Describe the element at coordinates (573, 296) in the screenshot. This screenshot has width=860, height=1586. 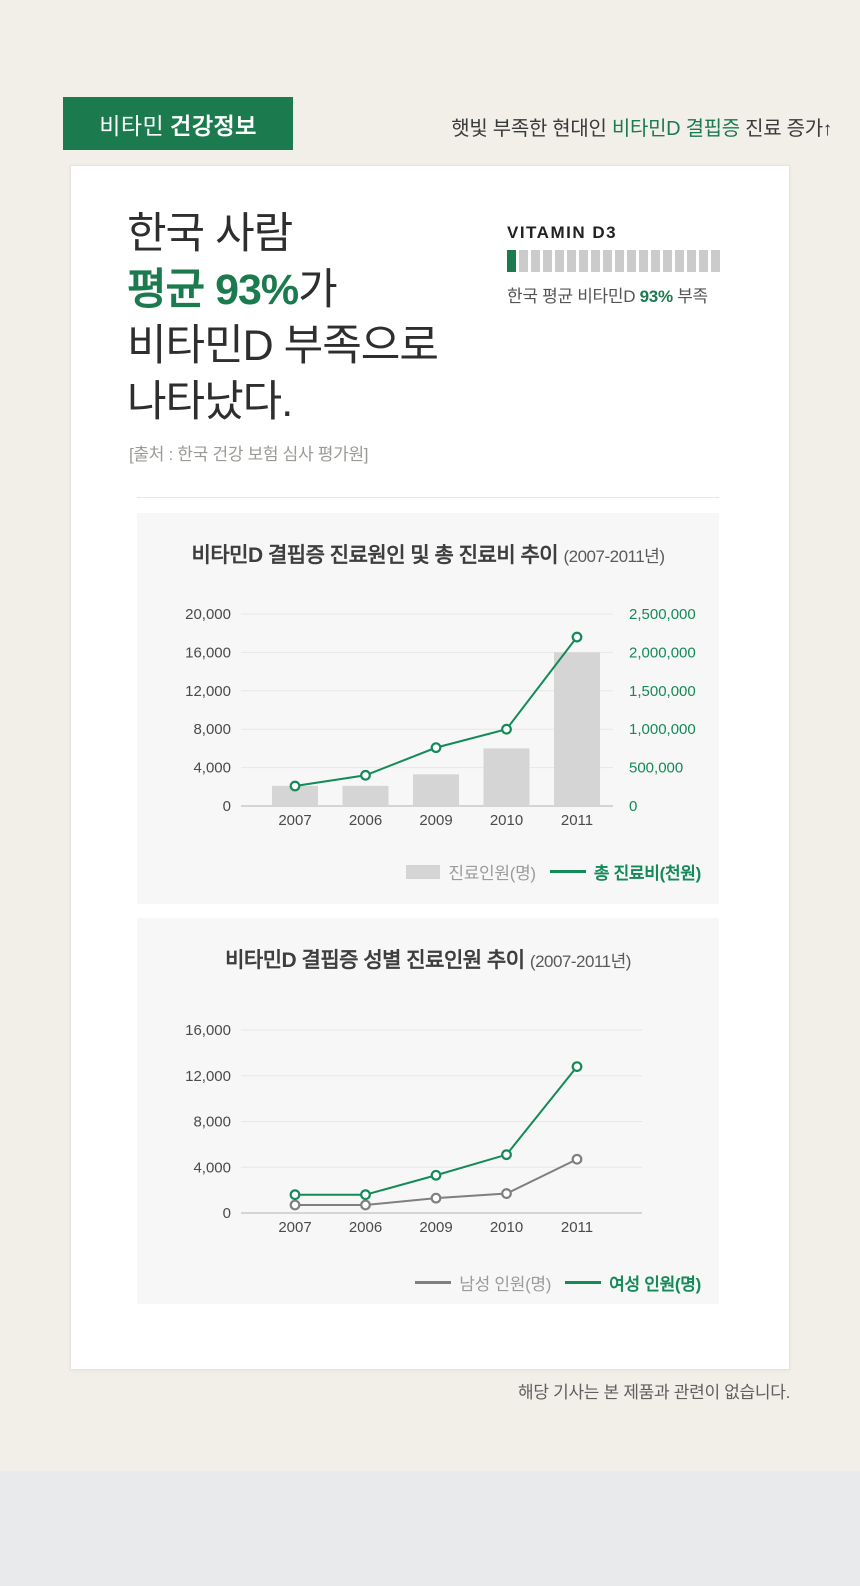
I see `caption-pre: 한국 평균 비타민D` at that location.